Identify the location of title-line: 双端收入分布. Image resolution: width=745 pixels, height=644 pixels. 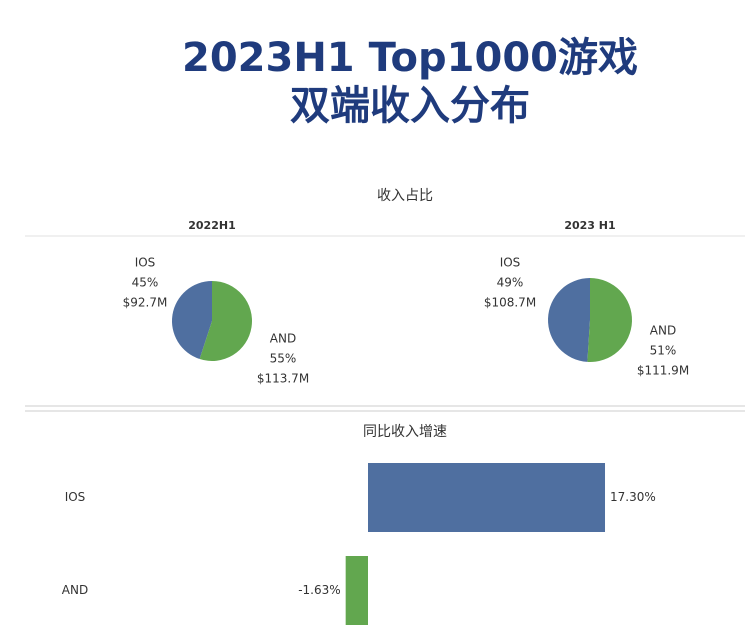
(410, 106).